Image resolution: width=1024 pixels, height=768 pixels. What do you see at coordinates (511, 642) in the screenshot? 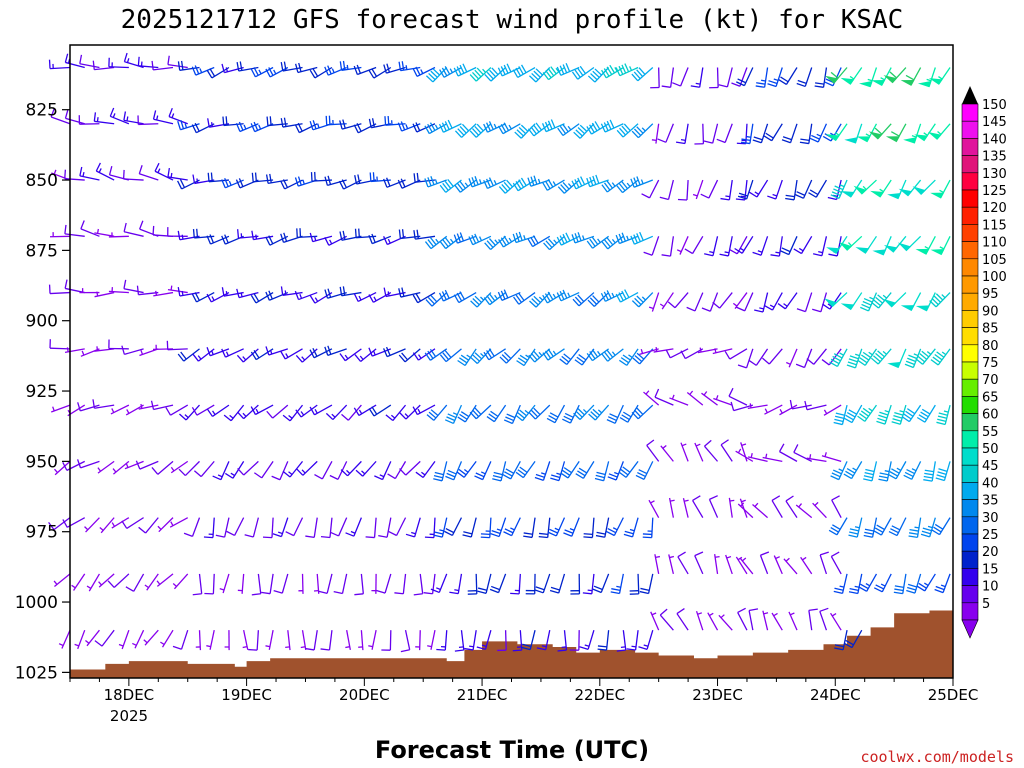
I see `terrain-layer` at bounding box center [511, 642].